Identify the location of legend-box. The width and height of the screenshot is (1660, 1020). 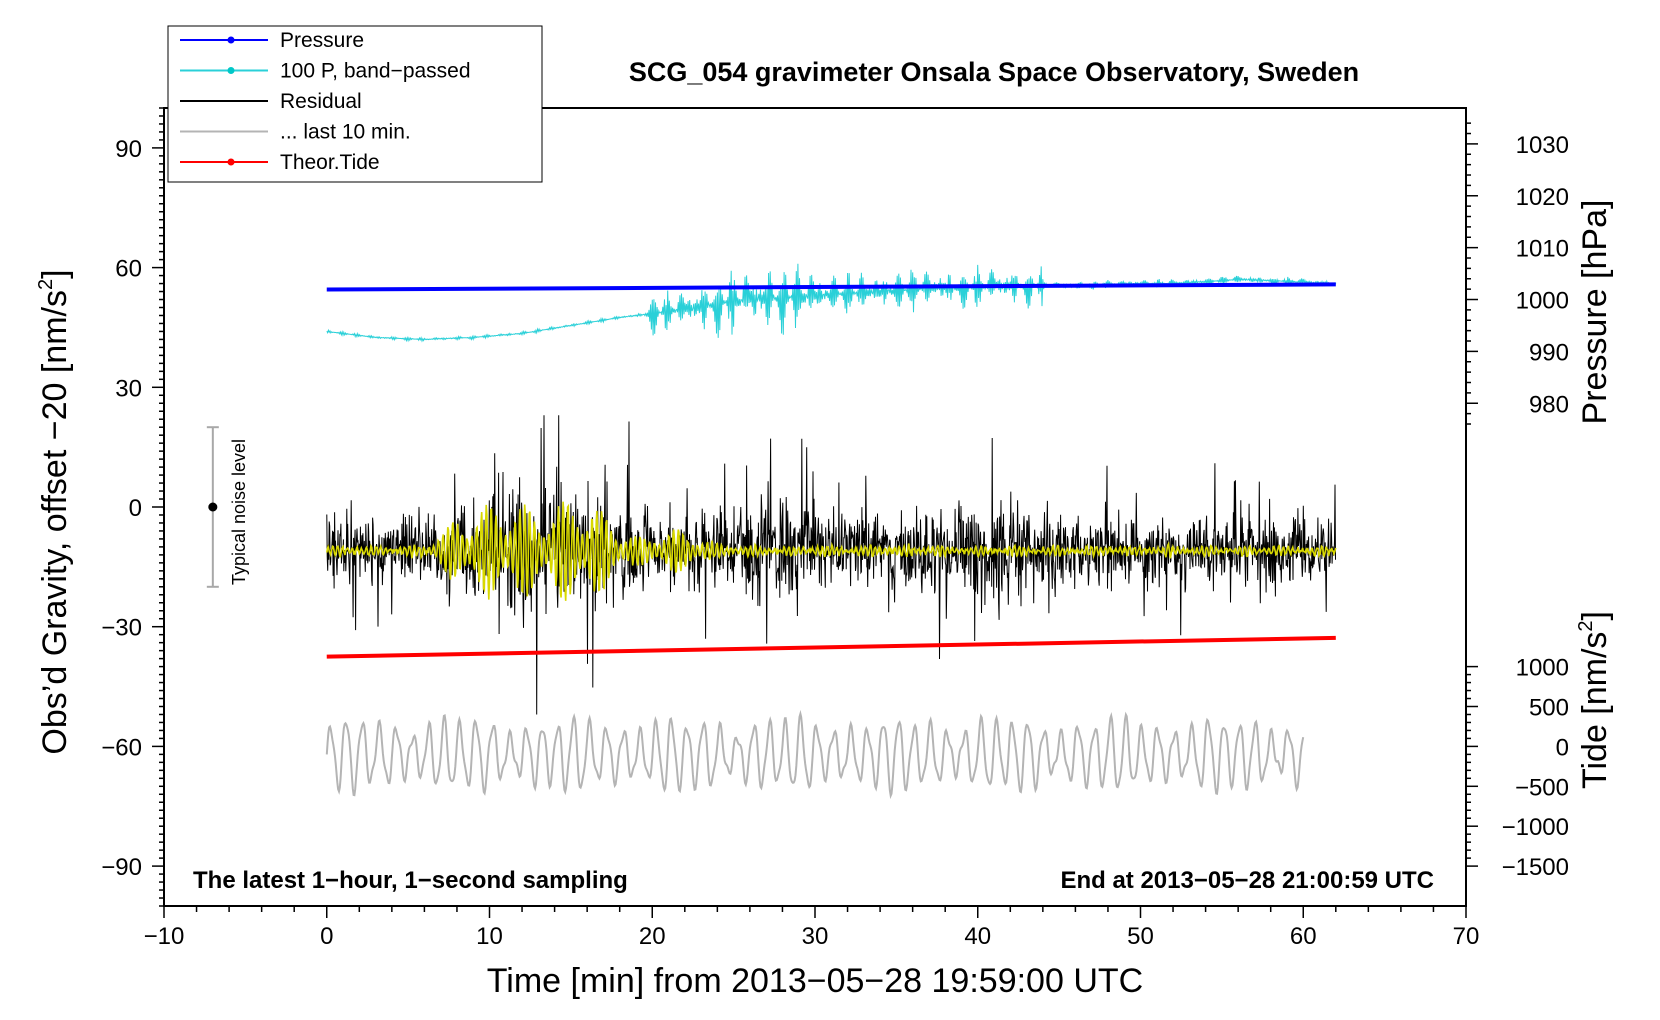
(355, 104).